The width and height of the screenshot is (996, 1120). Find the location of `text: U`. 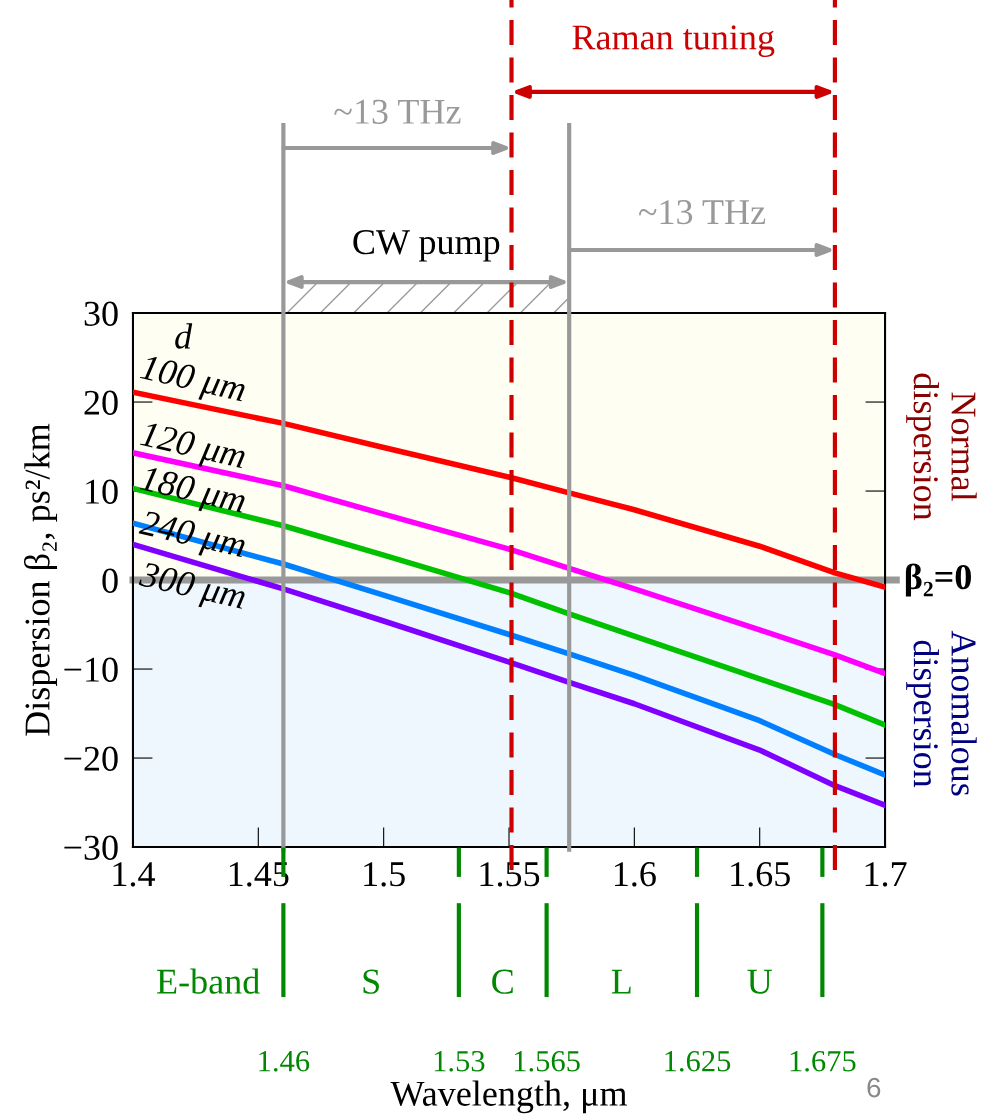

text: U is located at coordinates (759, 981).